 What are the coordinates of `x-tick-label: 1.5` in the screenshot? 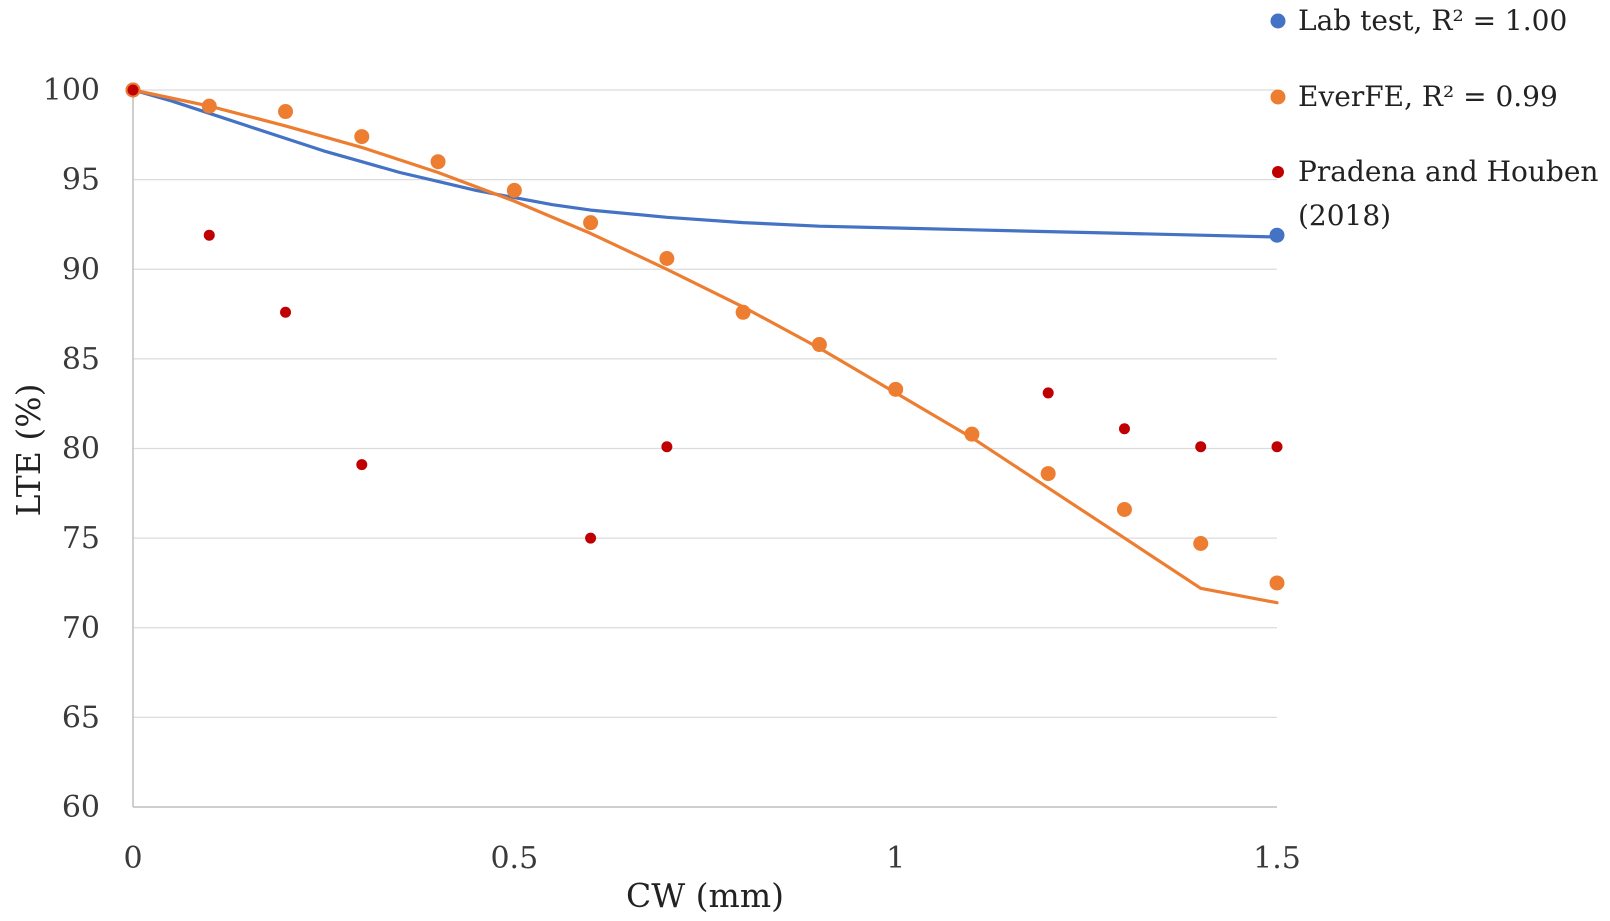 It's located at (1277, 858).